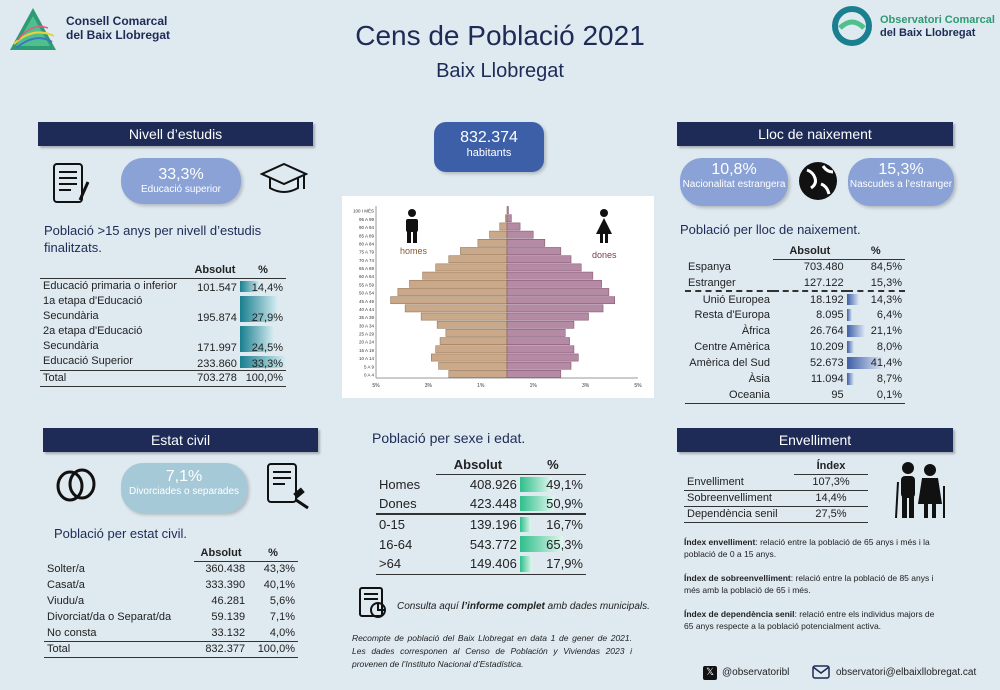 Image resolution: width=1000 pixels, height=690 pixels. I want to click on row-label: Espanya, so click(709, 267).